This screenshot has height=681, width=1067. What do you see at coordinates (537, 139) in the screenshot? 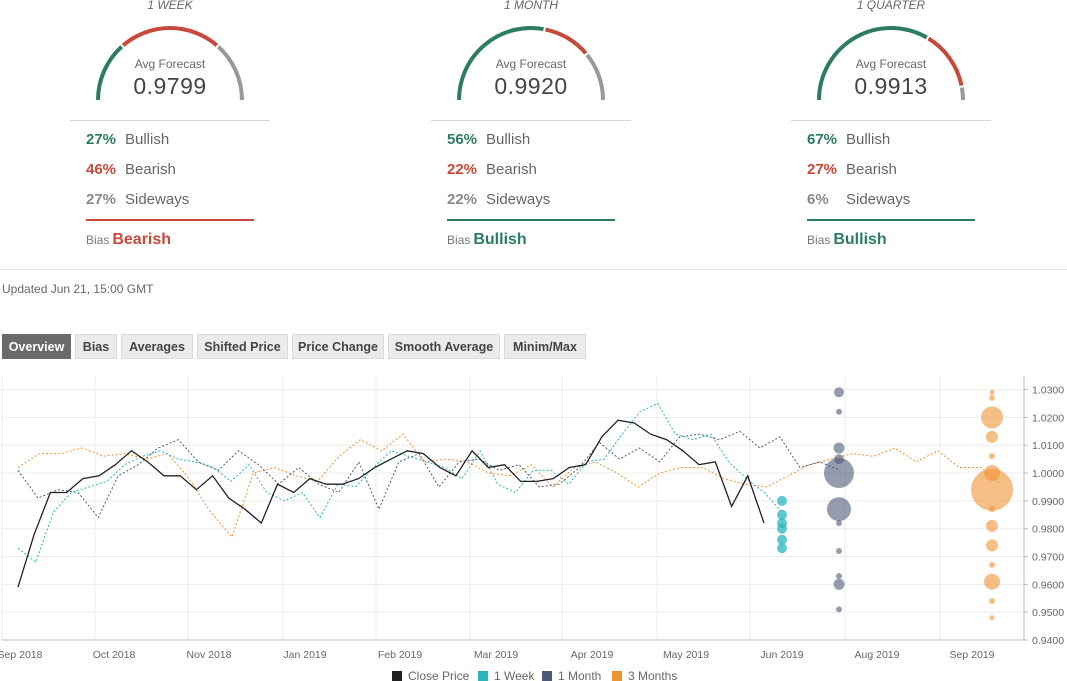
I see `bullish-row: 56% Bullish` at bounding box center [537, 139].